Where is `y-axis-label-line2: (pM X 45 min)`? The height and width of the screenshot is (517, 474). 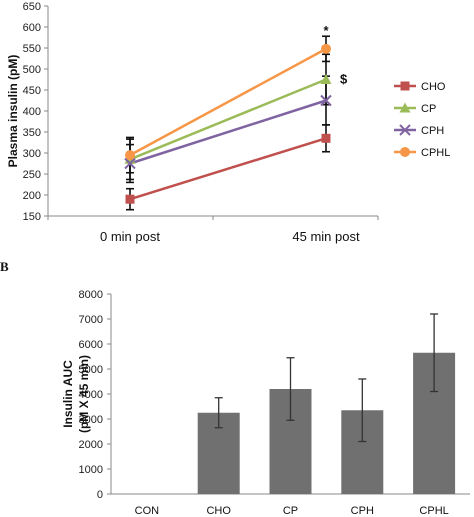 y-axis-label-line2: (pM X 45 min) is located at coordinates (84, 394).